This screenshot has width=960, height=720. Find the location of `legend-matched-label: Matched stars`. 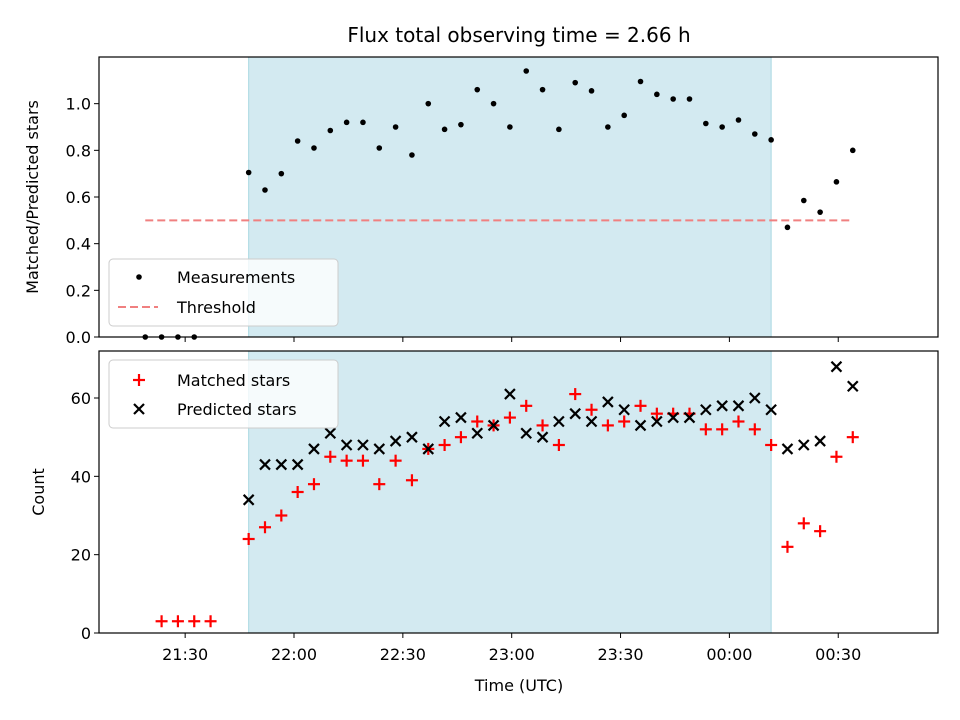

legend-matched-label: Matched stars is located at coordinates (233, 380).